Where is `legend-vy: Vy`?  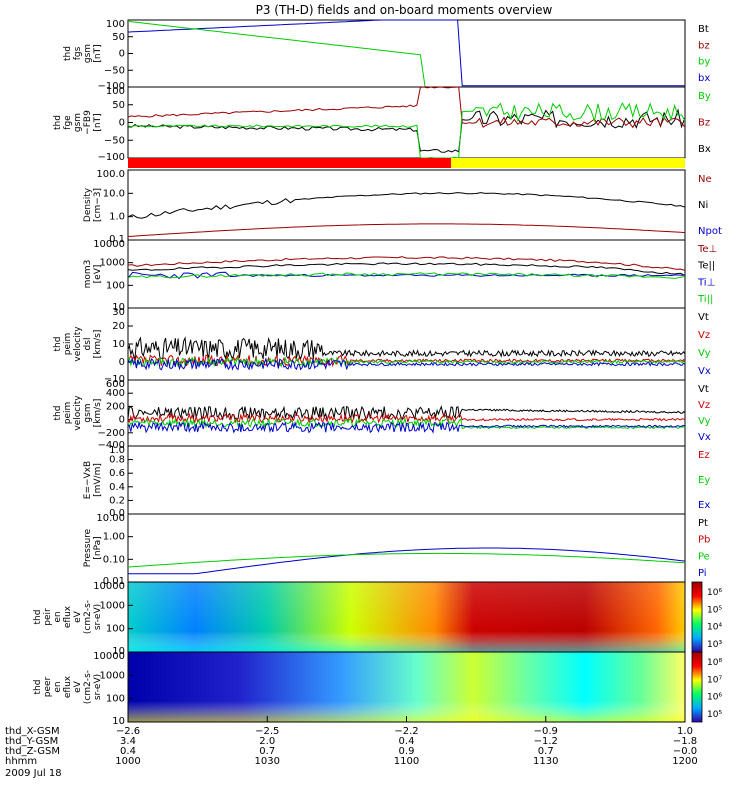 legend-vy: Vy is located at coordinates (704, 353).